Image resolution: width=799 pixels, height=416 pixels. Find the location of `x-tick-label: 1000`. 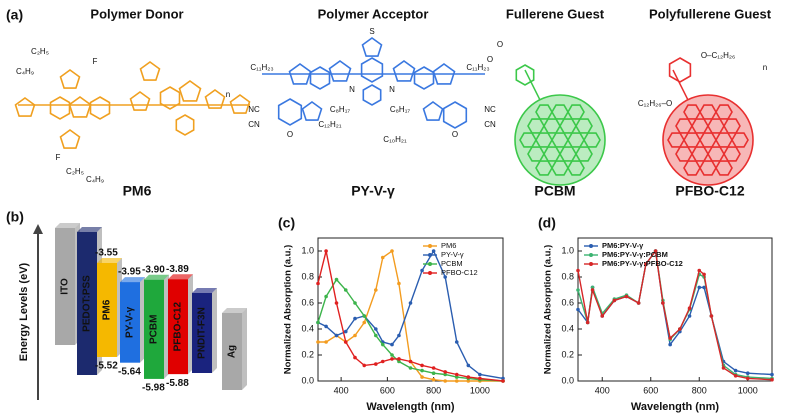

x-tick-label: 1000 is located at coordinates (748, 390).